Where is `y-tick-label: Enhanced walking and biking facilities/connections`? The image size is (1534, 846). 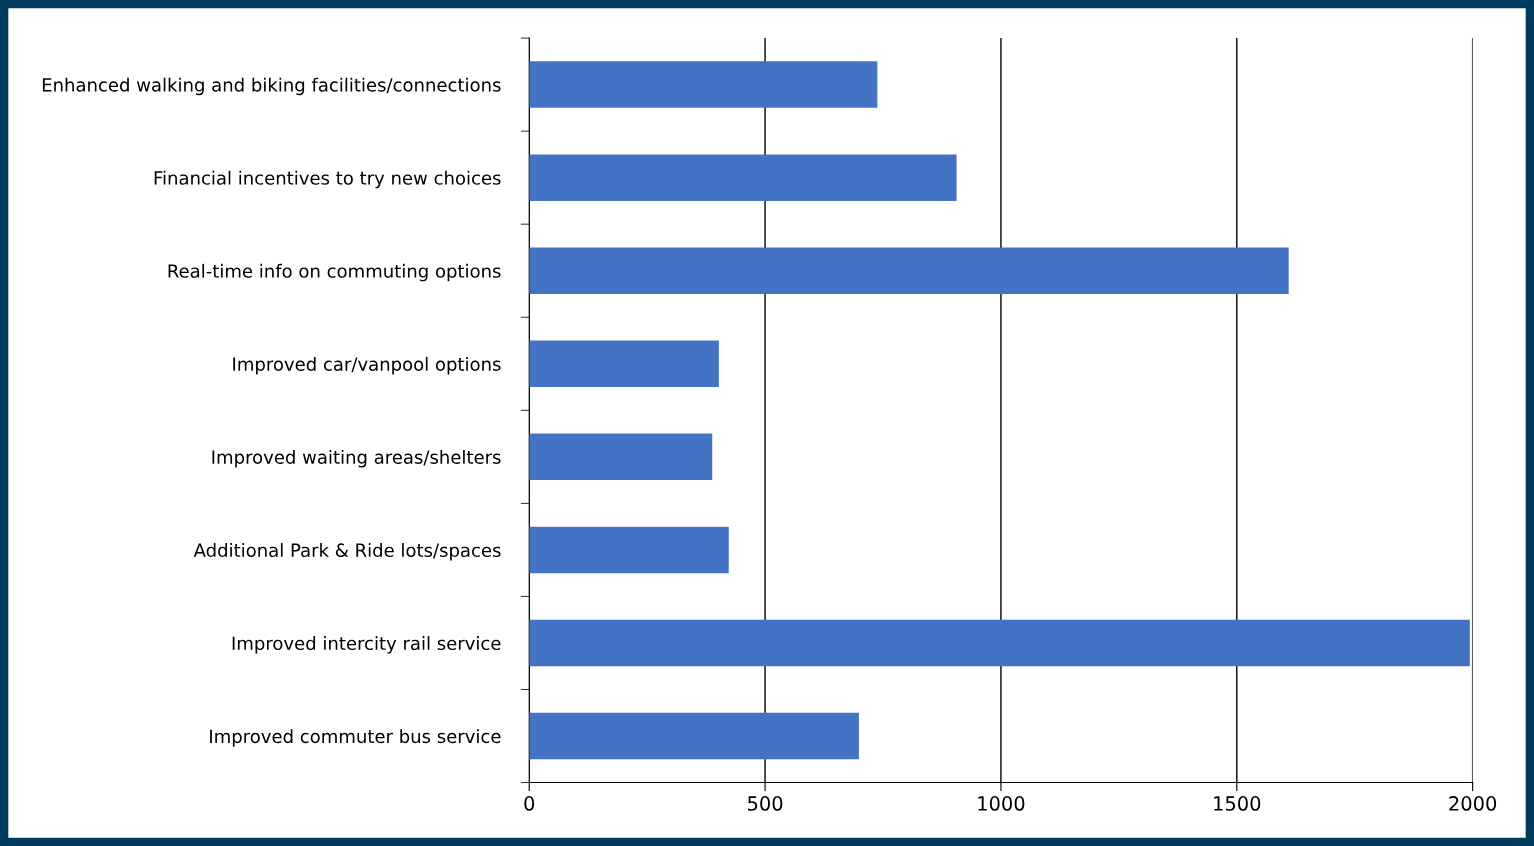 y-tick-label: Enhanced walking and biking facilities/connections is located at coordinates (271, 86).